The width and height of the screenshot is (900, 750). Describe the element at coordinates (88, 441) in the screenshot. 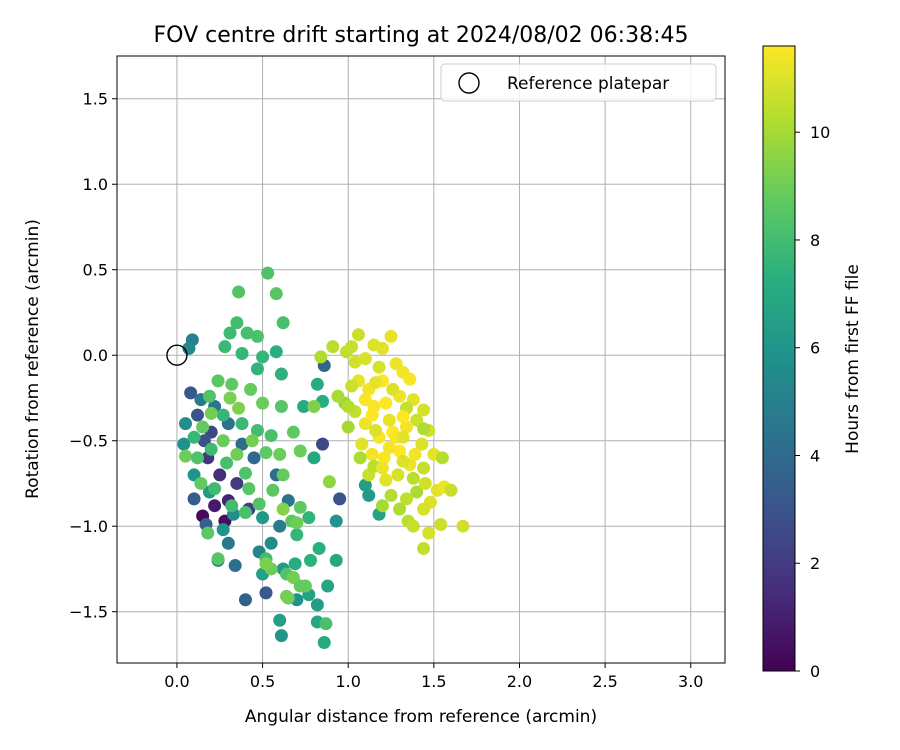

I see `y-tick-label: −0.5` at that location.